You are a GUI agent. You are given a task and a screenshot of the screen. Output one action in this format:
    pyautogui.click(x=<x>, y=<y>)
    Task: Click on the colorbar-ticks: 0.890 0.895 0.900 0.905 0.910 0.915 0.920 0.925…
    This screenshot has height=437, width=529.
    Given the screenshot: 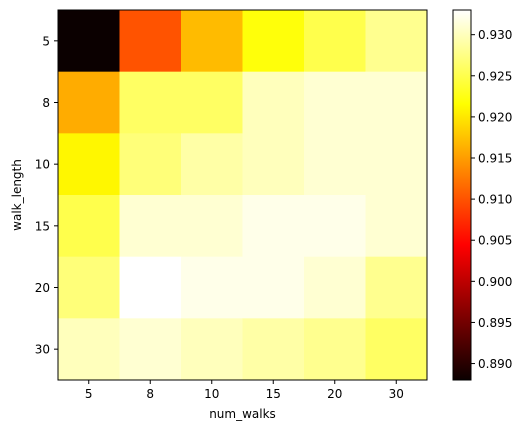 What is the action you would take?
    pyautogui.click(x=491, y=199)
    